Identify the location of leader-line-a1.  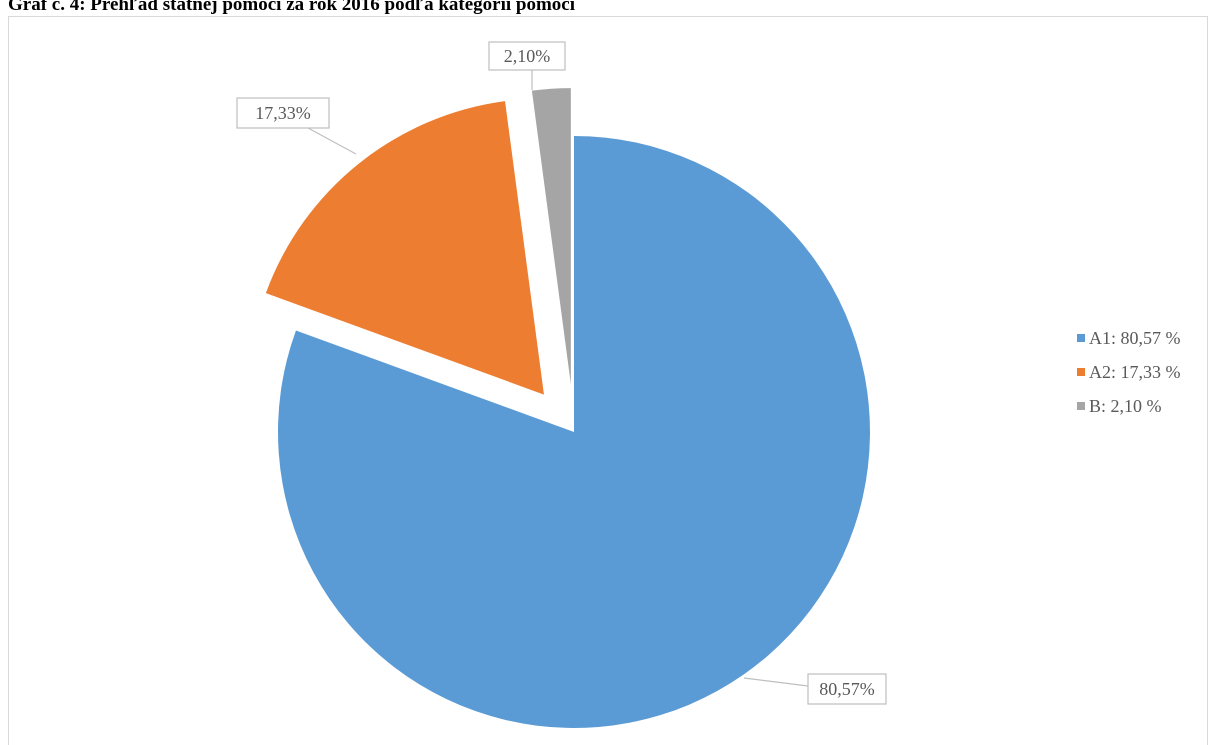
(776, 682).